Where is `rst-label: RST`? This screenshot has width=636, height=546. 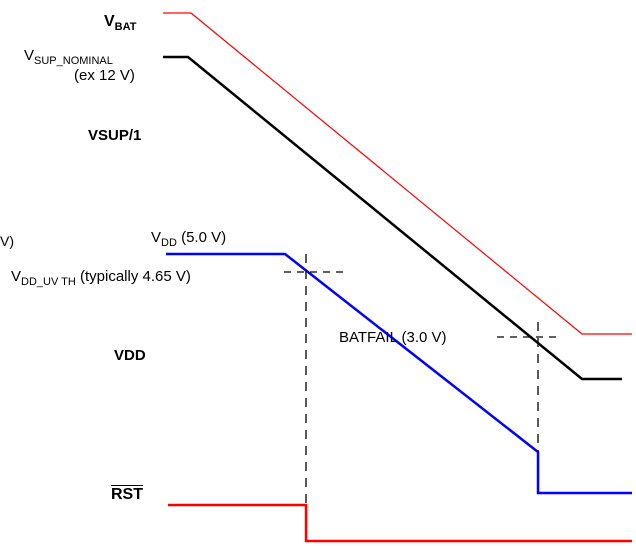
rst-label: RST is located at coordinates (127, 494).